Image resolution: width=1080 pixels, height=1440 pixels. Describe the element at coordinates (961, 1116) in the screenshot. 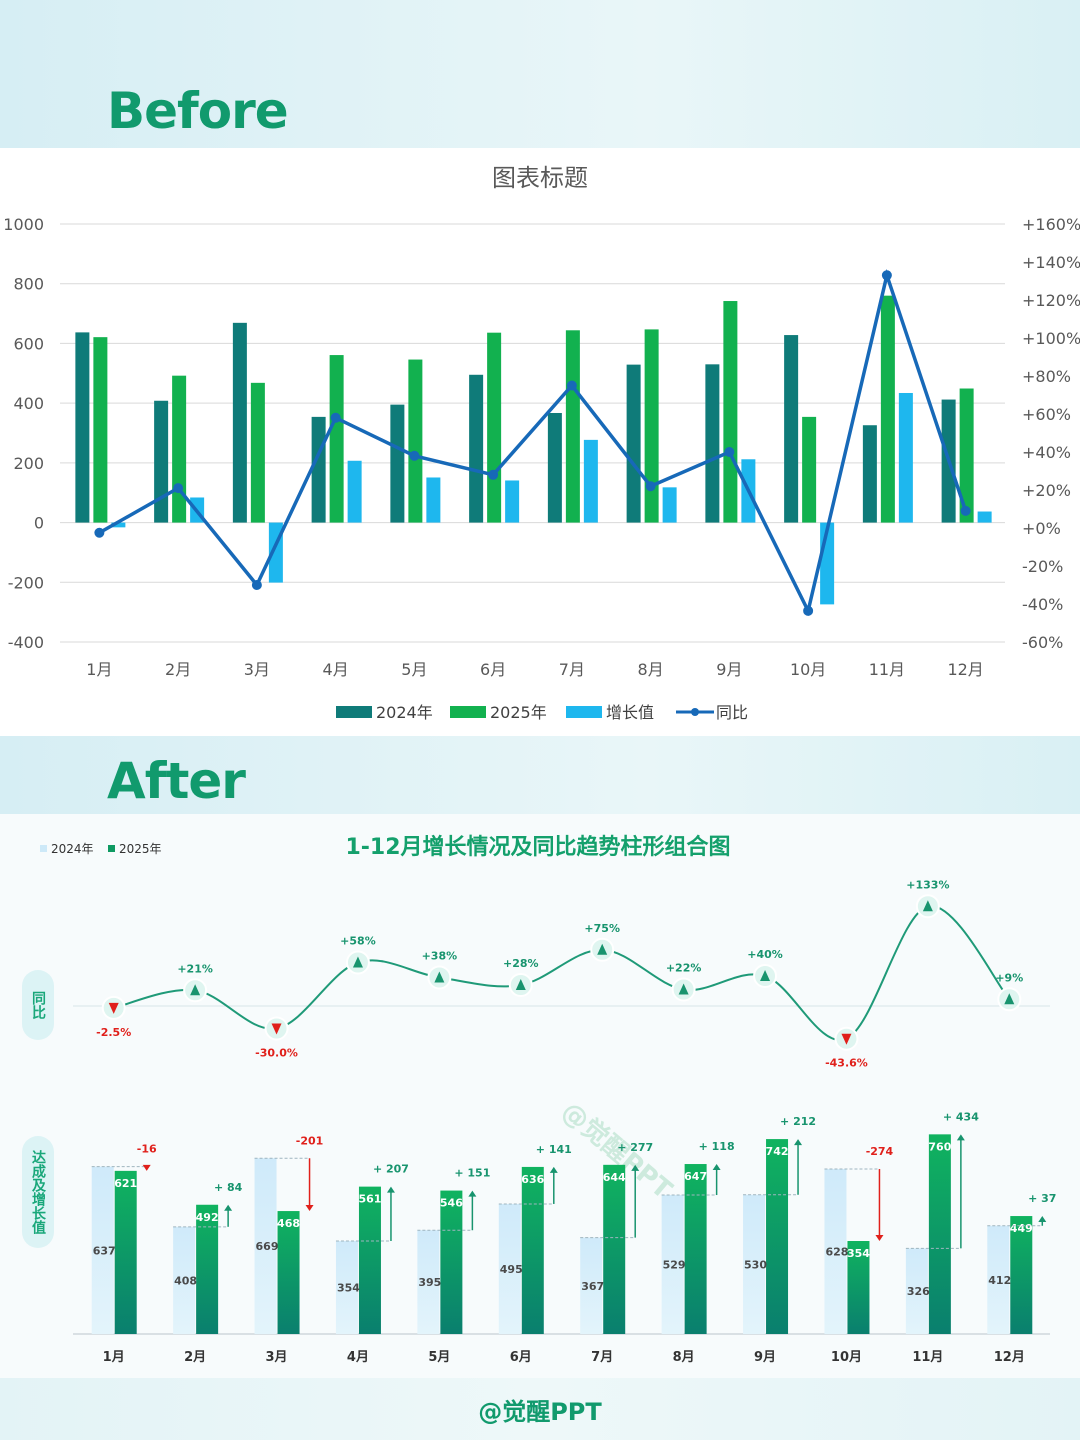

I see `growth-label: + 434` at that location.